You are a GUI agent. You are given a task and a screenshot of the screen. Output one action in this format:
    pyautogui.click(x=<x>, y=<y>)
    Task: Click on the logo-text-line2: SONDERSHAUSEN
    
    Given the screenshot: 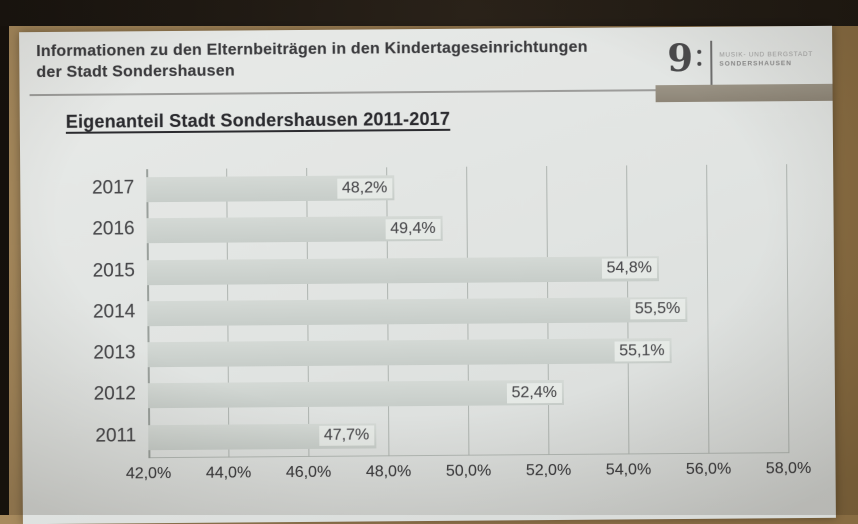 What is the action you would take?
    pyautogui.click(x=755, y=64)
    